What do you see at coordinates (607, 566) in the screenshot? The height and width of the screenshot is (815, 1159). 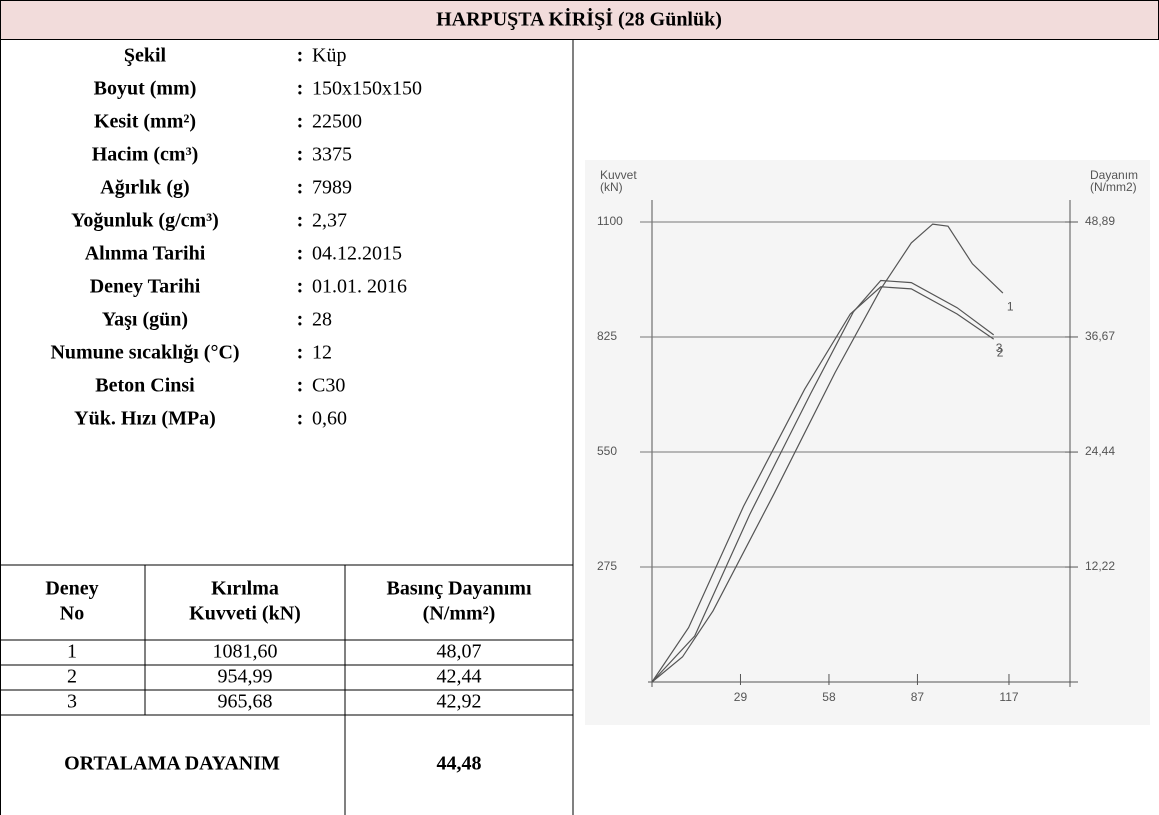 I see `y-tick-label: 275` at bounding box center [607, 566].